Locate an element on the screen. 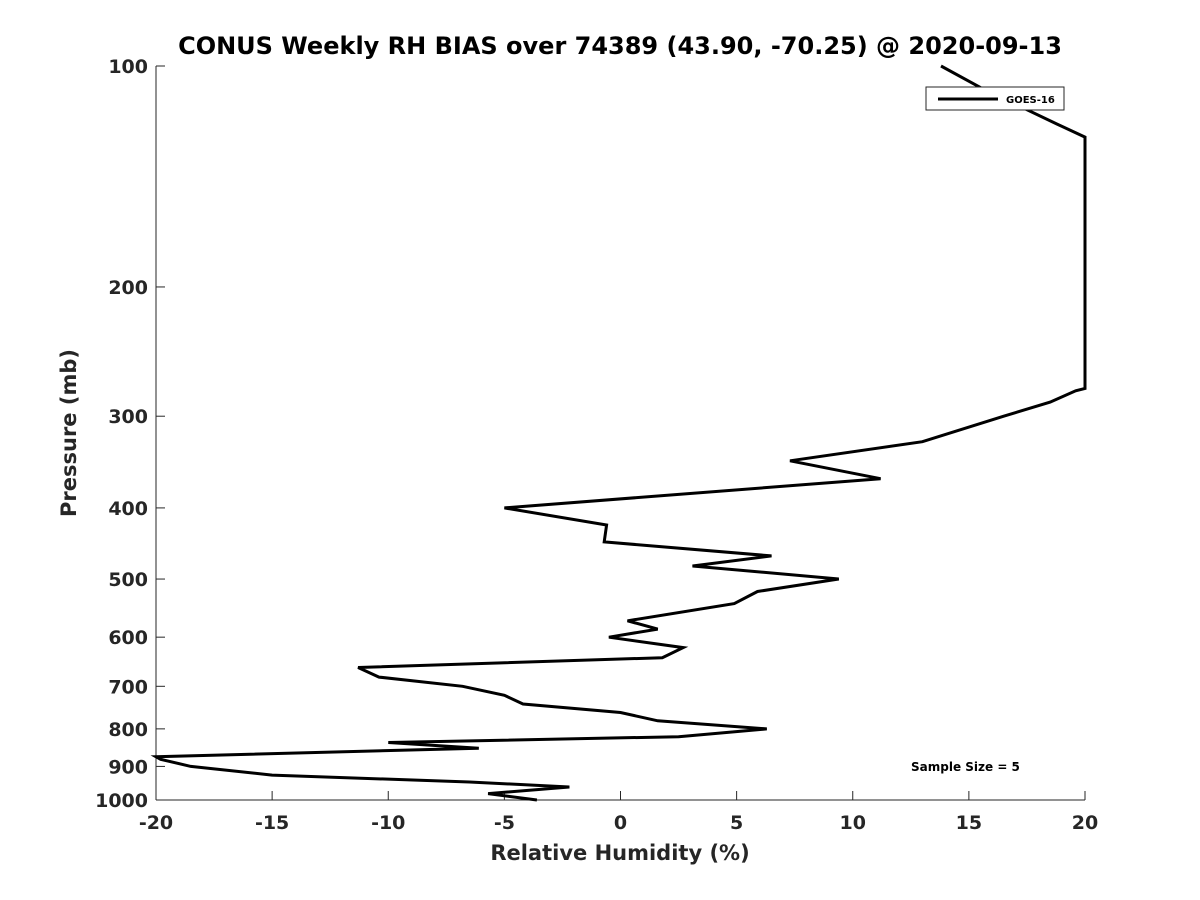 The image size is (1200, 900). y-tick-label: 100 is located at coordinates (128, 67).